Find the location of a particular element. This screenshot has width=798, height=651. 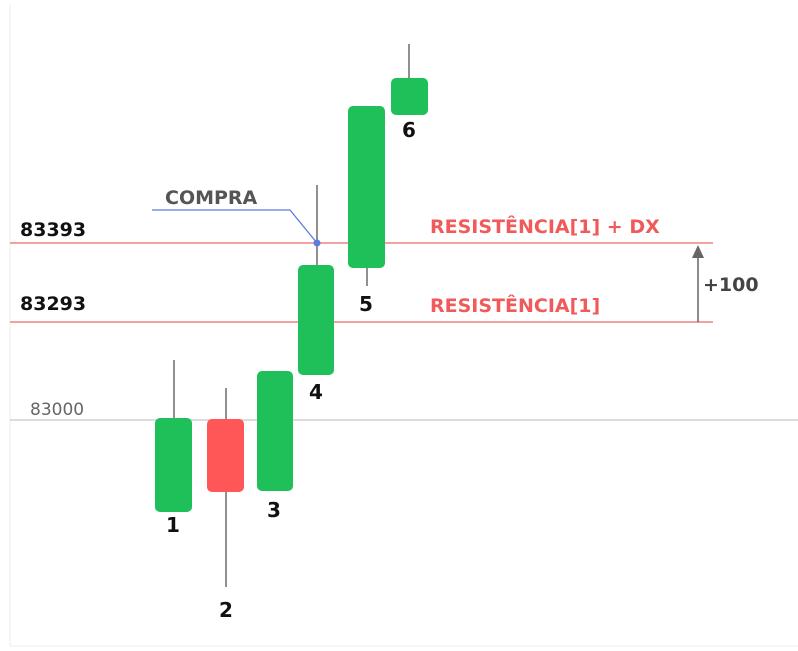

entry-label: COMPRA is located at coordinates (211, 198).